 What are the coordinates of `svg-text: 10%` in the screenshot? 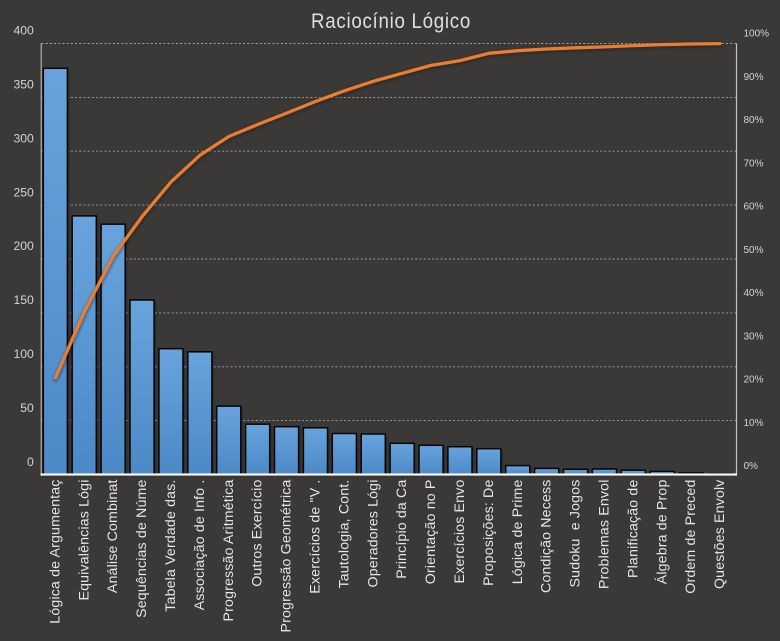 It's located at (754, 423).